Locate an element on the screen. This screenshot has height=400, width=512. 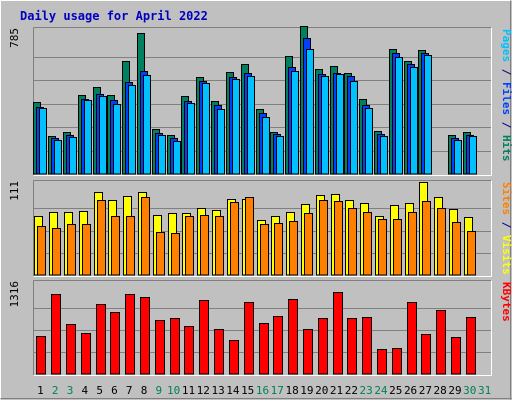
x-tick-label-day-14: 14 is located at coordinates (233, 390).